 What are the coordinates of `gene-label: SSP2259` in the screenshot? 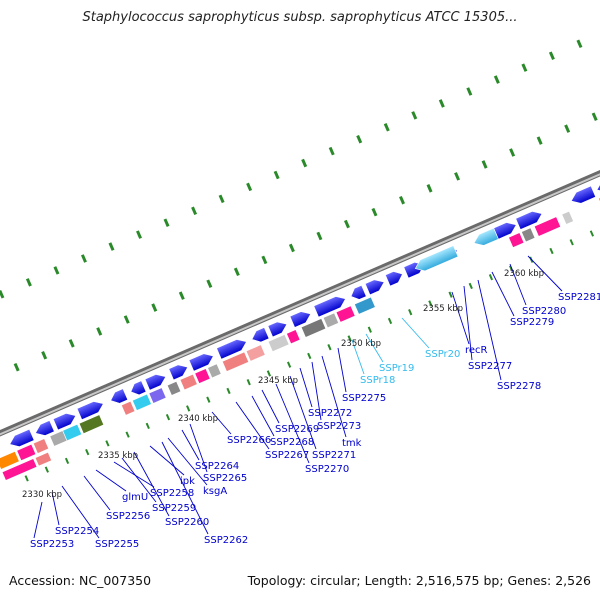 It's located at (174, 508).